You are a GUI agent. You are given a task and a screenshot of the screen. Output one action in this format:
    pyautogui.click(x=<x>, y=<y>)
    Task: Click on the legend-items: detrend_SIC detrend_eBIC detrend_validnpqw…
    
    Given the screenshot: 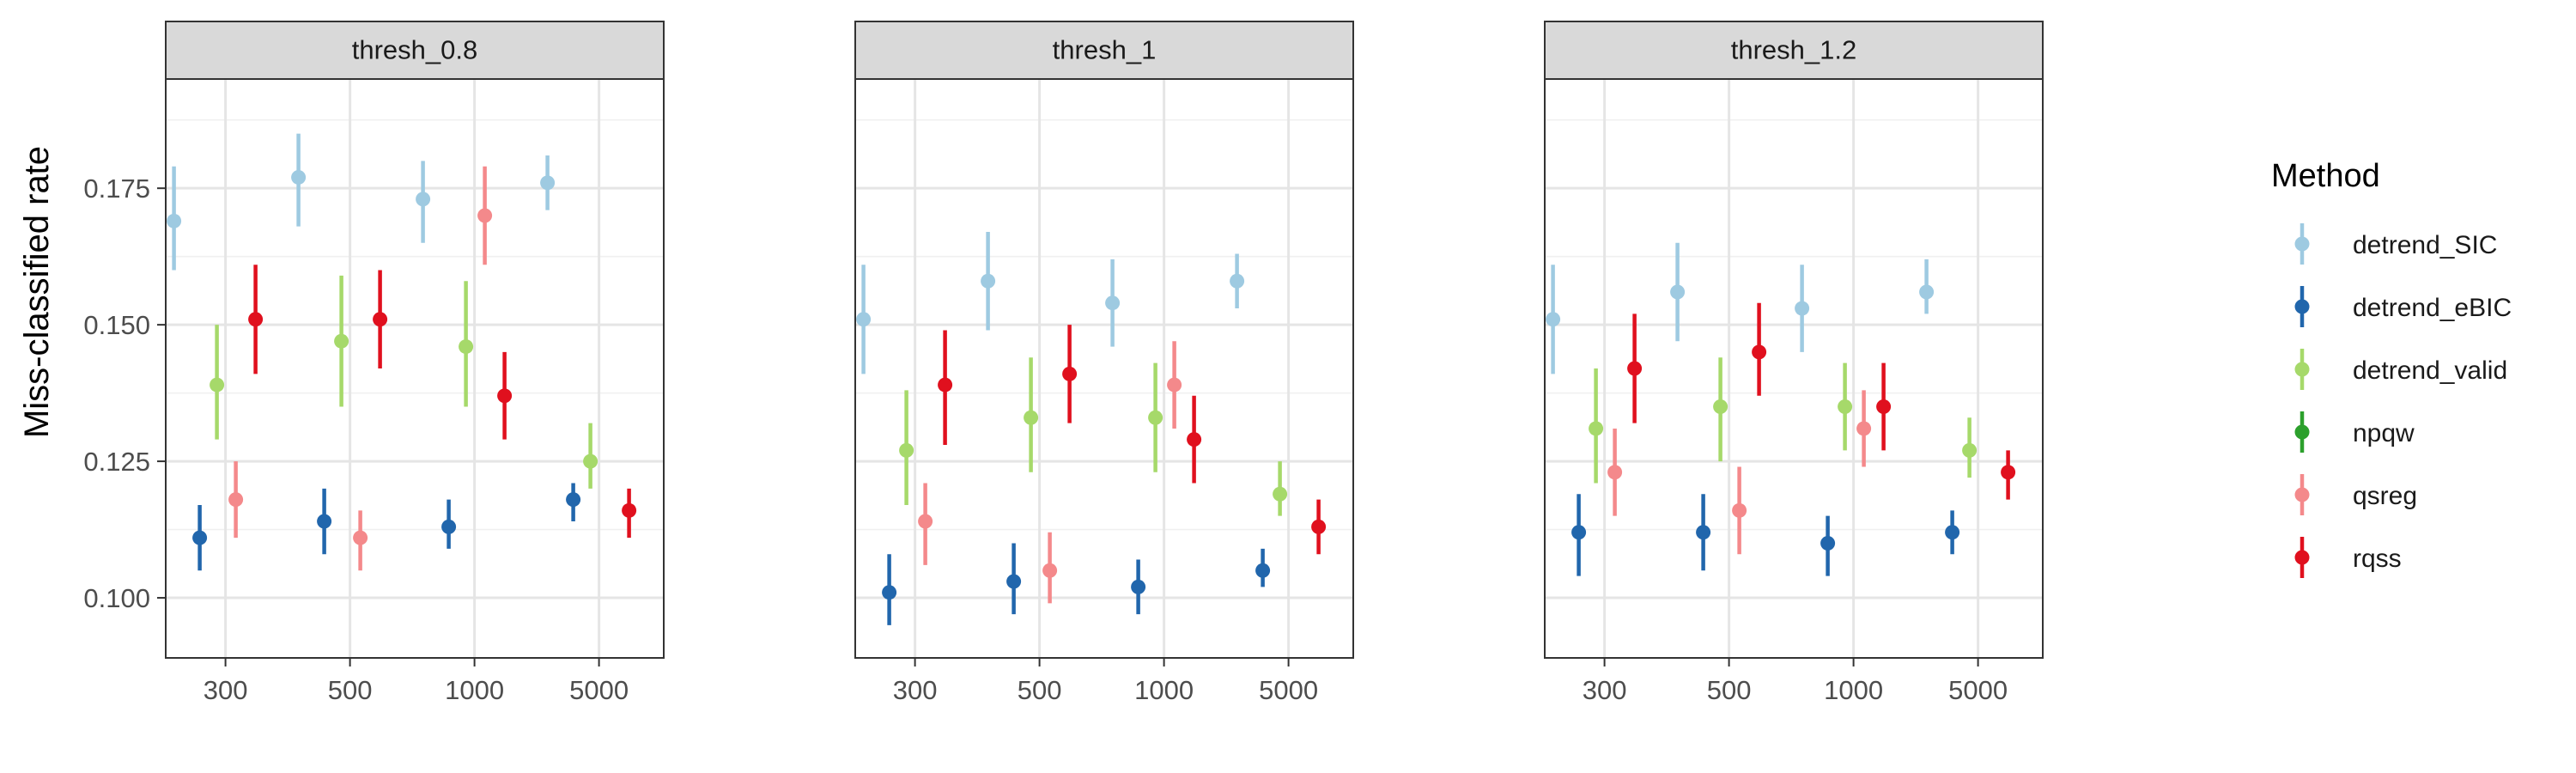 What is the action you would take?
    pyautogui.click(x=2403, y=400)
    